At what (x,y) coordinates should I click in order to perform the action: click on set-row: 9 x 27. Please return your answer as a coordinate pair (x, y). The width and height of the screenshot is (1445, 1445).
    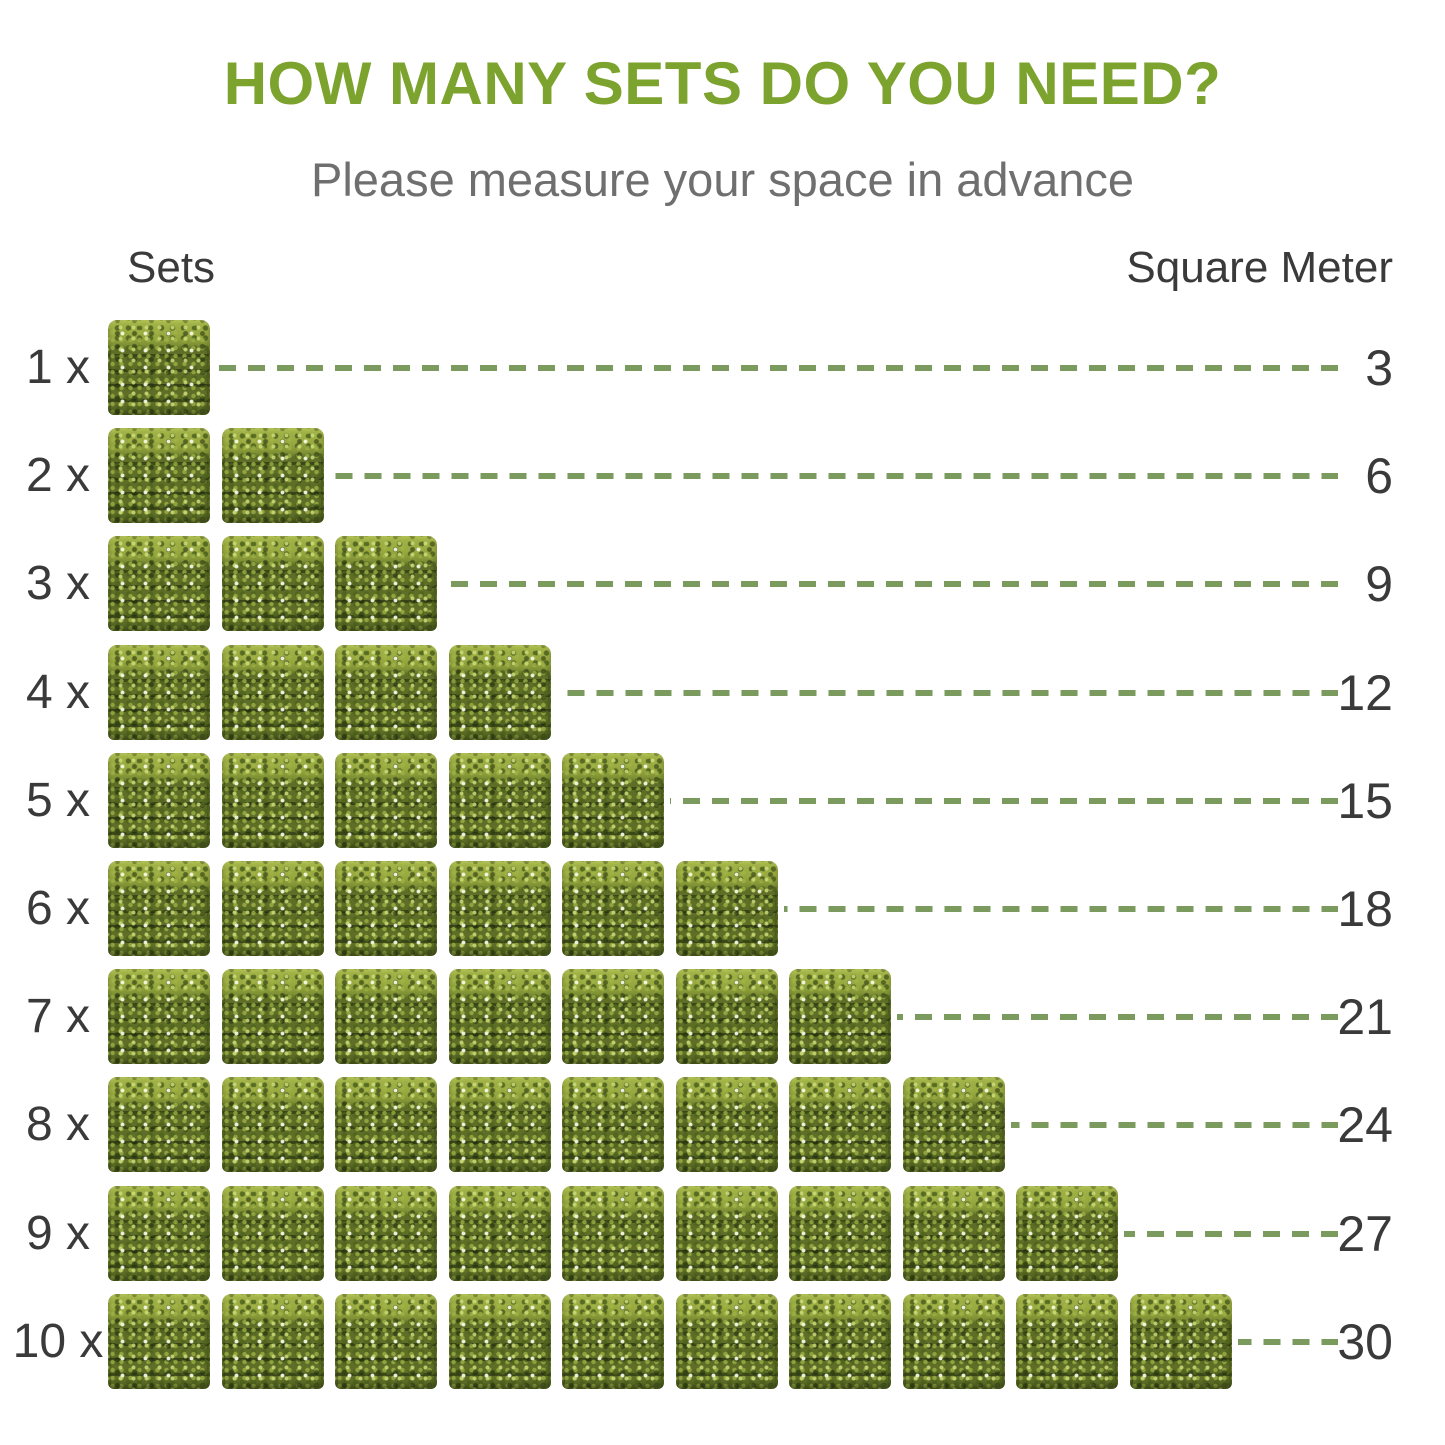
    Looking at the image, I should click on (722, 1234).